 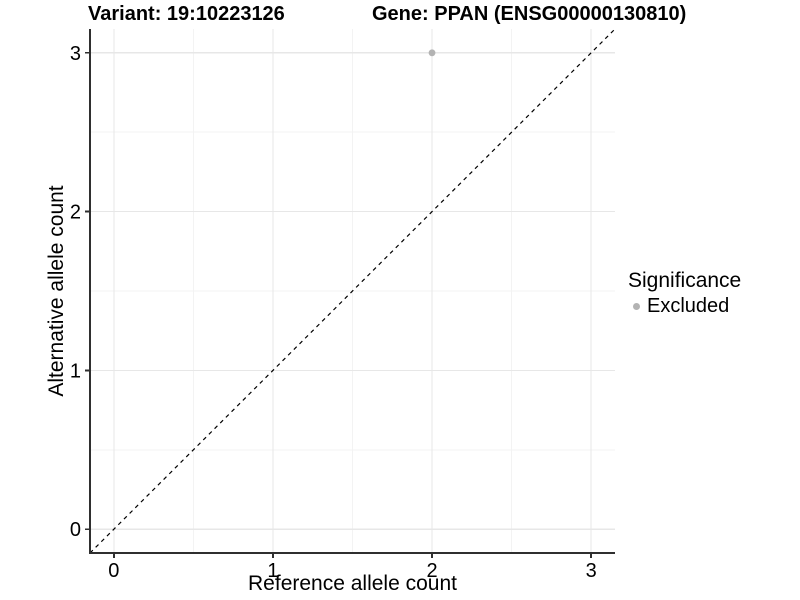 I want to click on x-tick-label: 0, so click(x=113, y=571).